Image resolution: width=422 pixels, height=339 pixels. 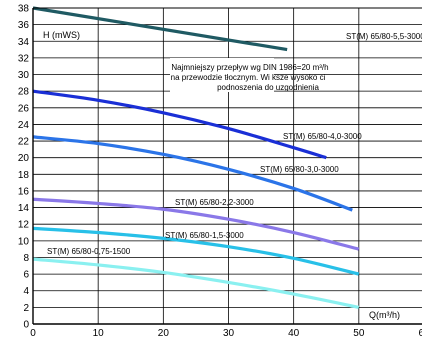 I want to click on note-line-3: podnoszenia do uzgodnienia, so click(x=268, y=87).